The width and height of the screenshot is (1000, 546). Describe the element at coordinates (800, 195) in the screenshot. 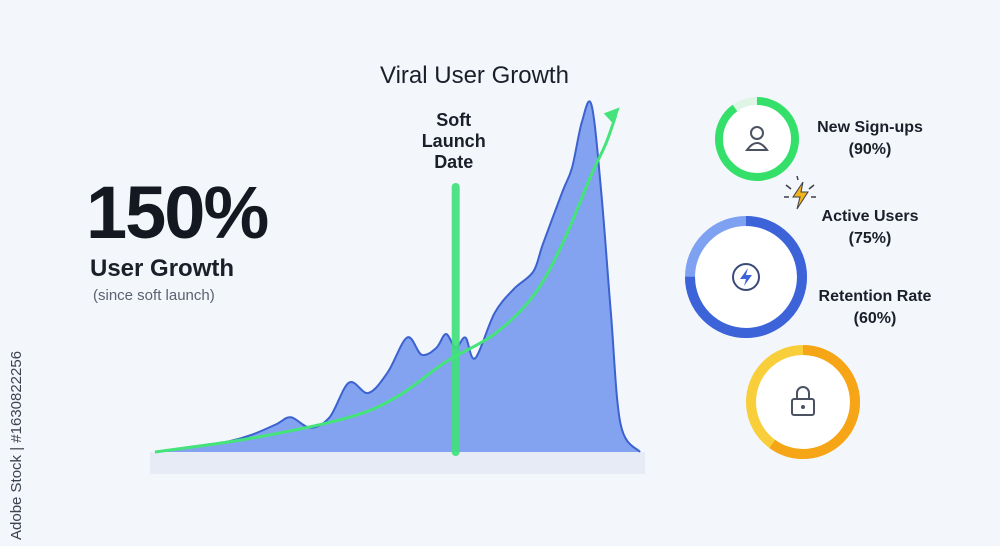

I see `lightning-burst-icon` at that location.